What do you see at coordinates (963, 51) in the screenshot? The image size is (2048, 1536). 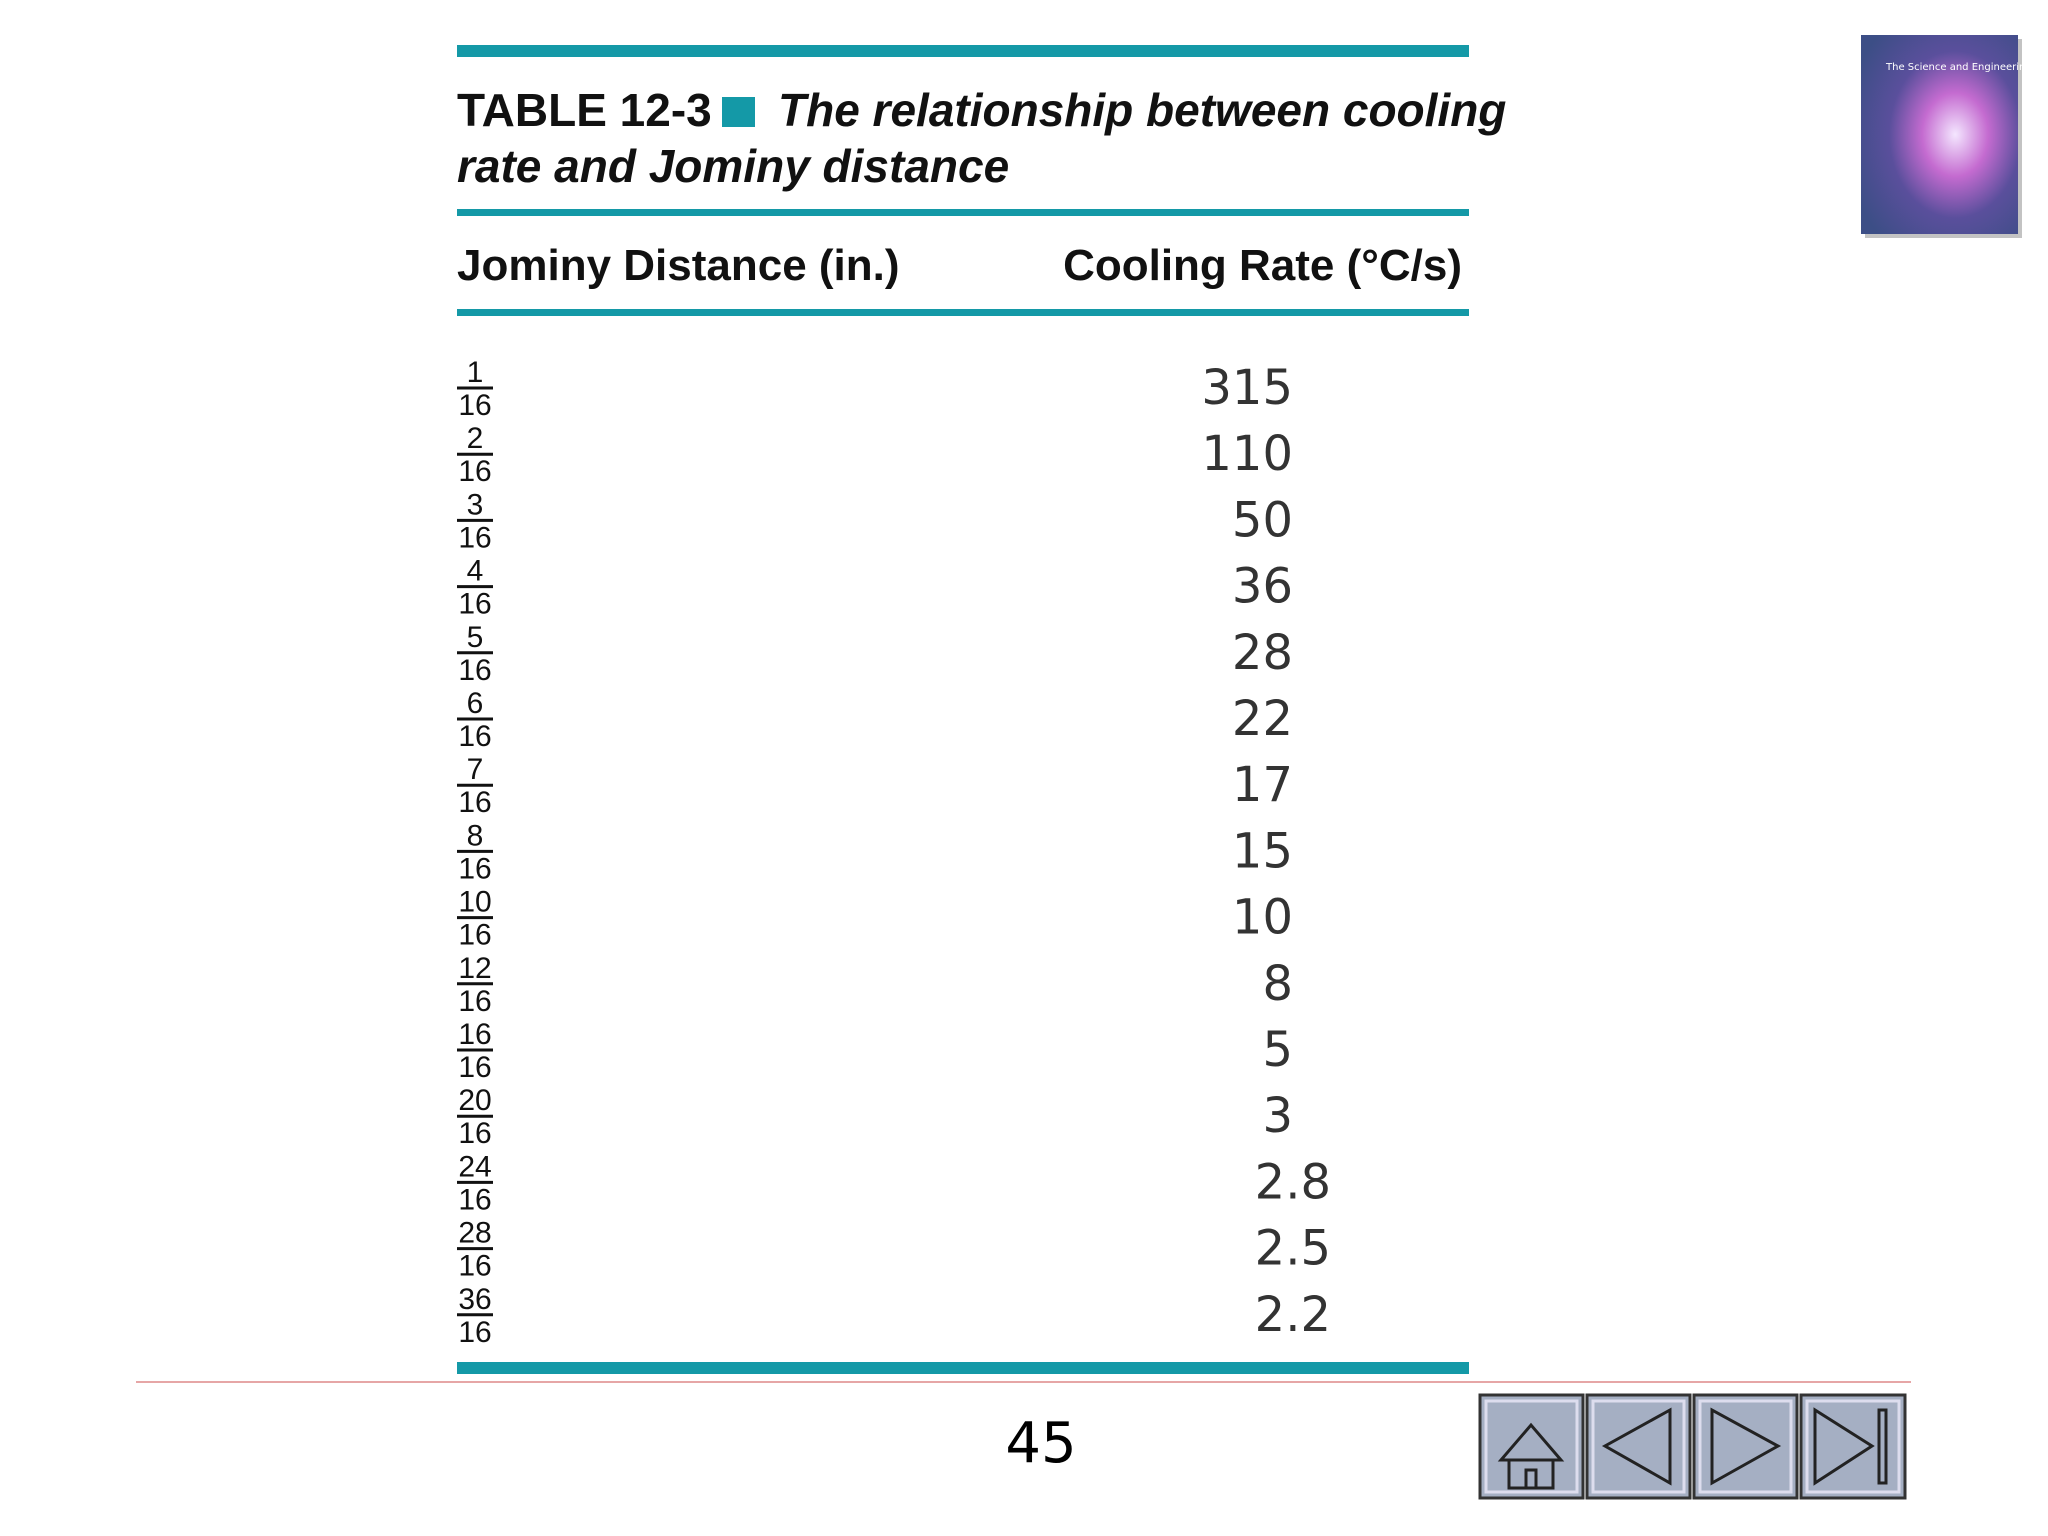 I see `top-rule` at bounding box center [963, 51].